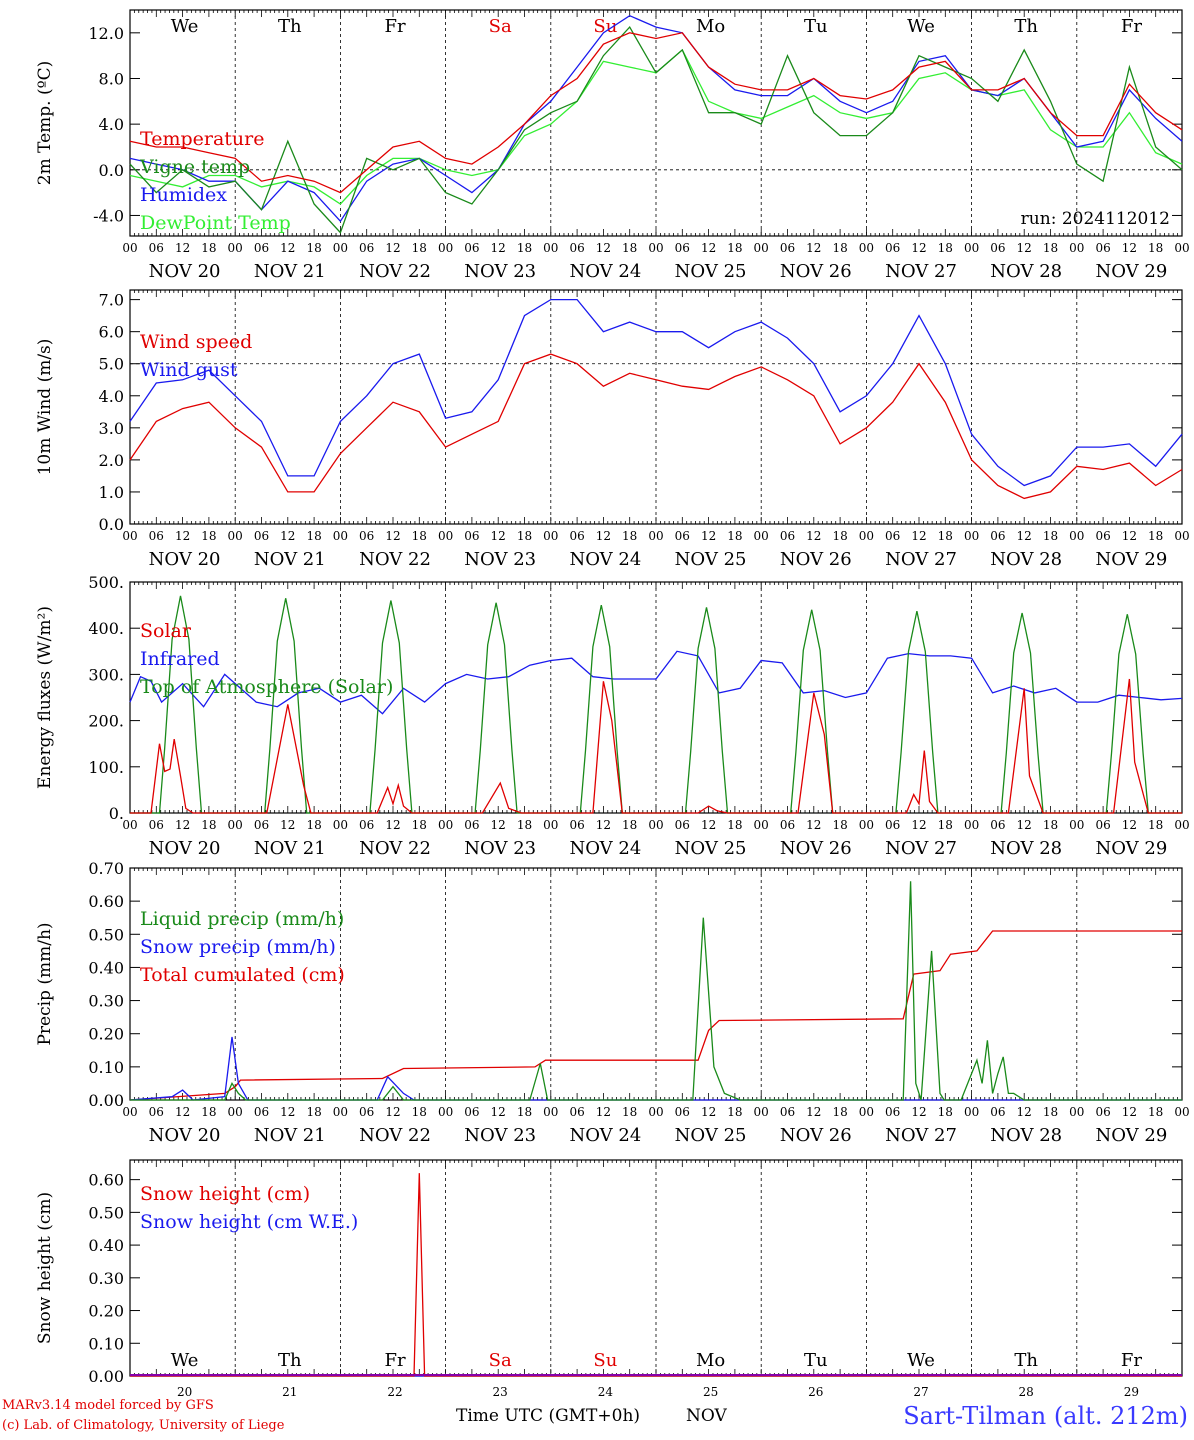 Image resolution: width=1194 pixels, height=1440 pixels. What do you see at coordinates (711, 1135) in the screenshot?
I see `day-label: NOV 25` at bounding box center [711, 1135].